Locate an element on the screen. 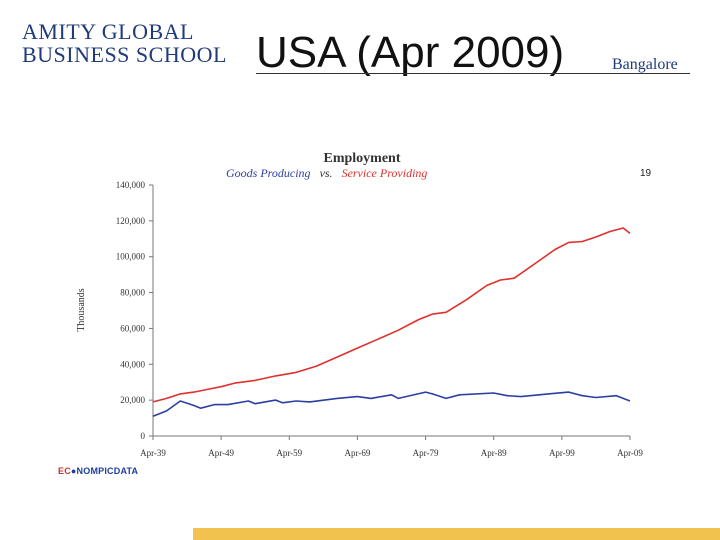  x-tick-label: Apr-79 is located at coordinates (426, 453).